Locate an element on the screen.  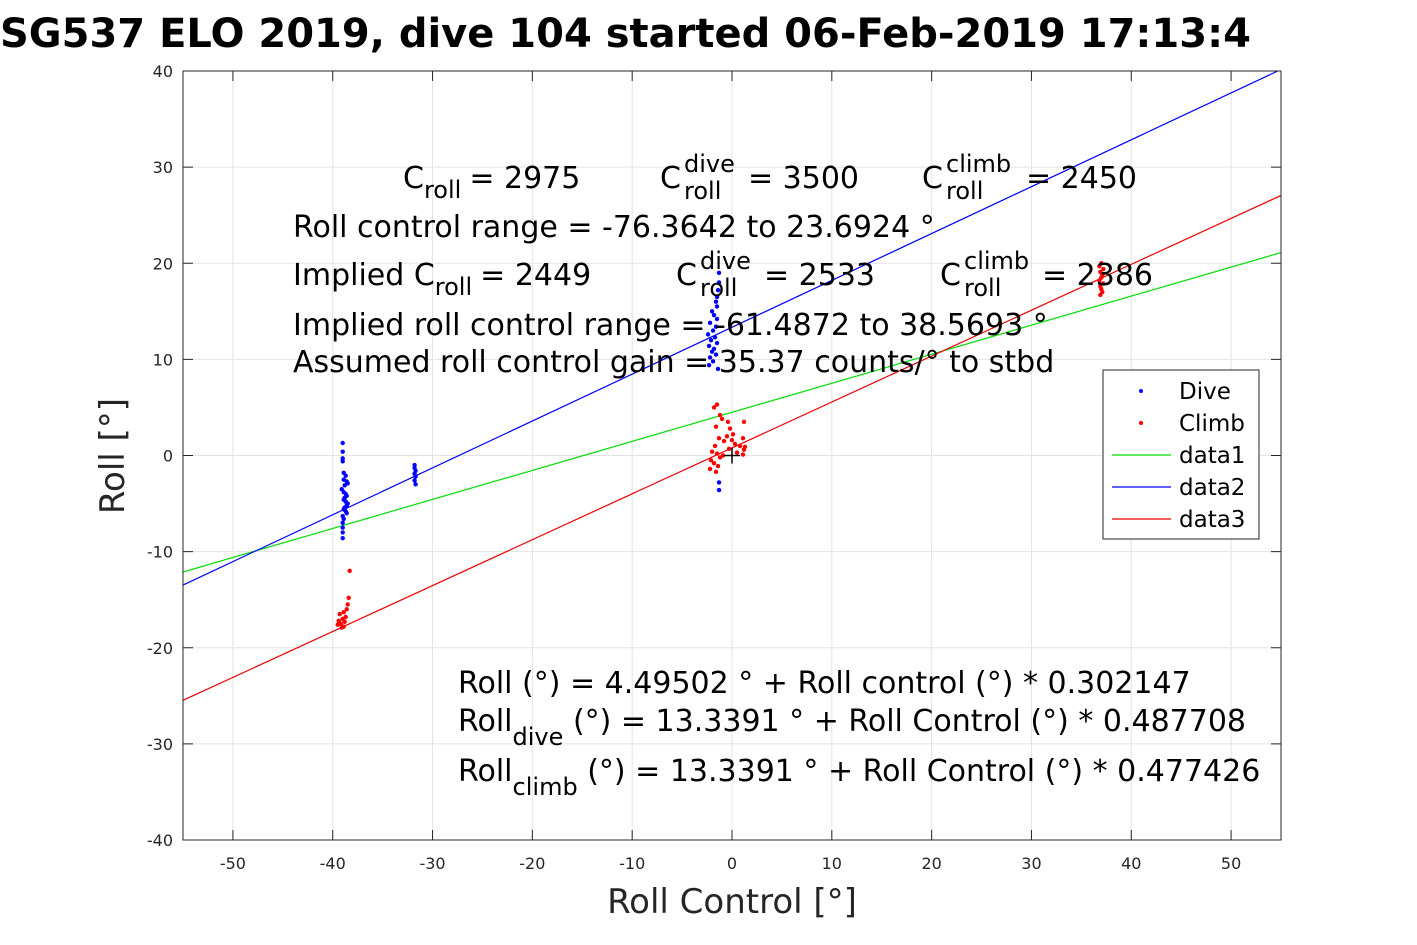
x-tick-label: -10 is located at coordinates (632, 863).